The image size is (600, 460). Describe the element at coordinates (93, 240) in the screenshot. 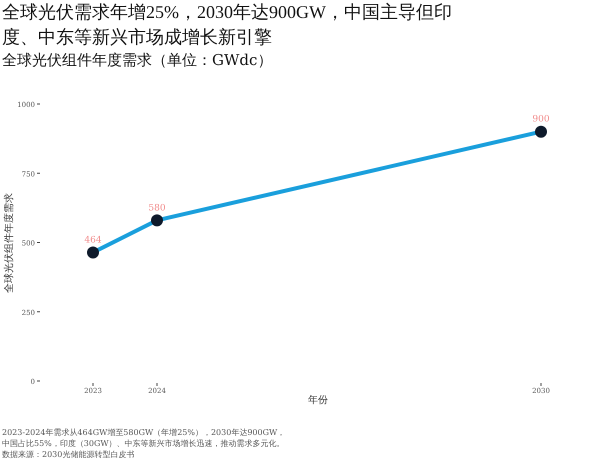

I see `data-label: 464` at that location.